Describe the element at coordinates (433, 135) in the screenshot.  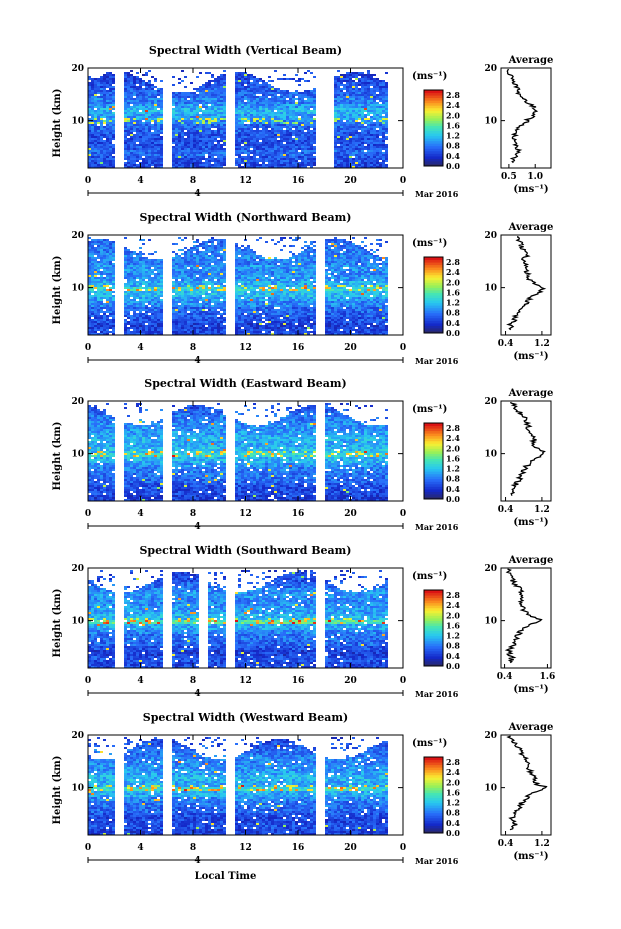
I see `colorbar-swatch` at that location.